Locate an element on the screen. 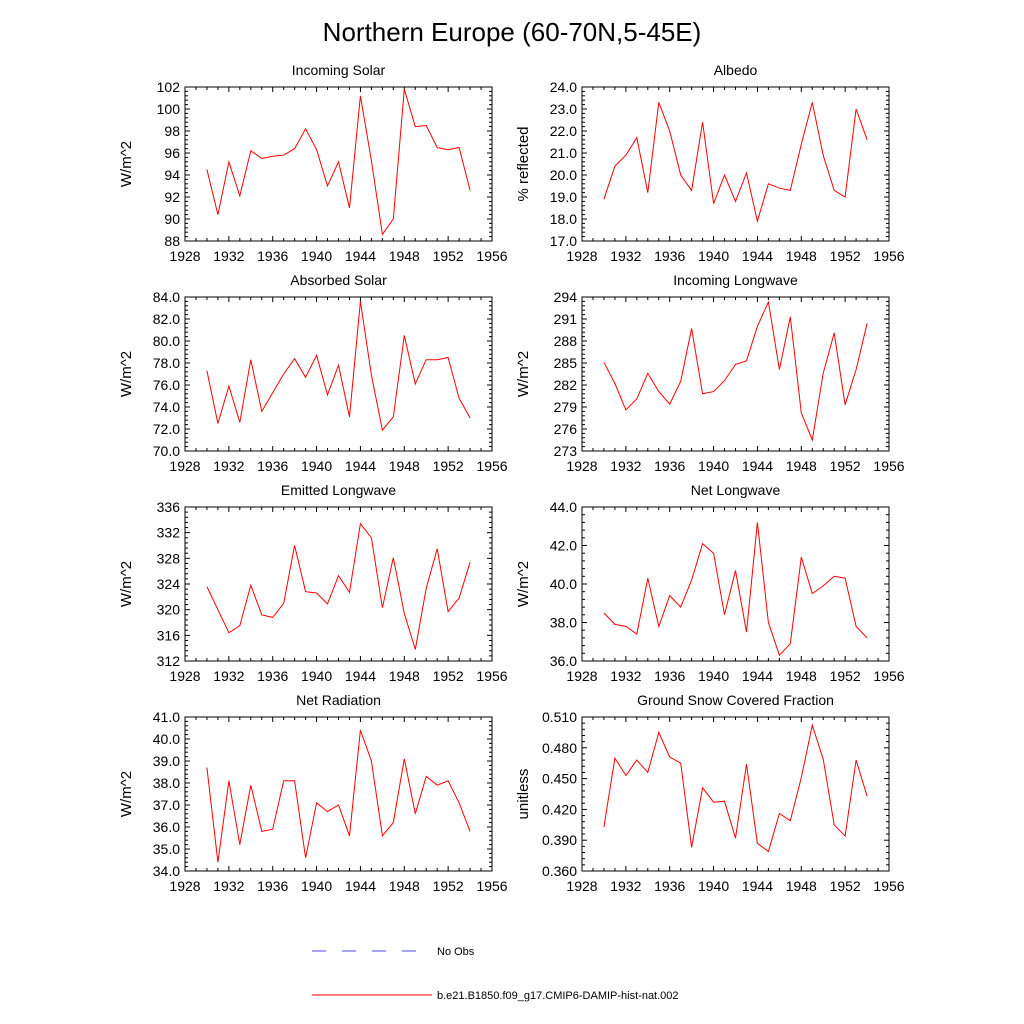 This screenshot has height=1024, width=1024. y-tick-label: 288 is located at coordinates (566, 341).